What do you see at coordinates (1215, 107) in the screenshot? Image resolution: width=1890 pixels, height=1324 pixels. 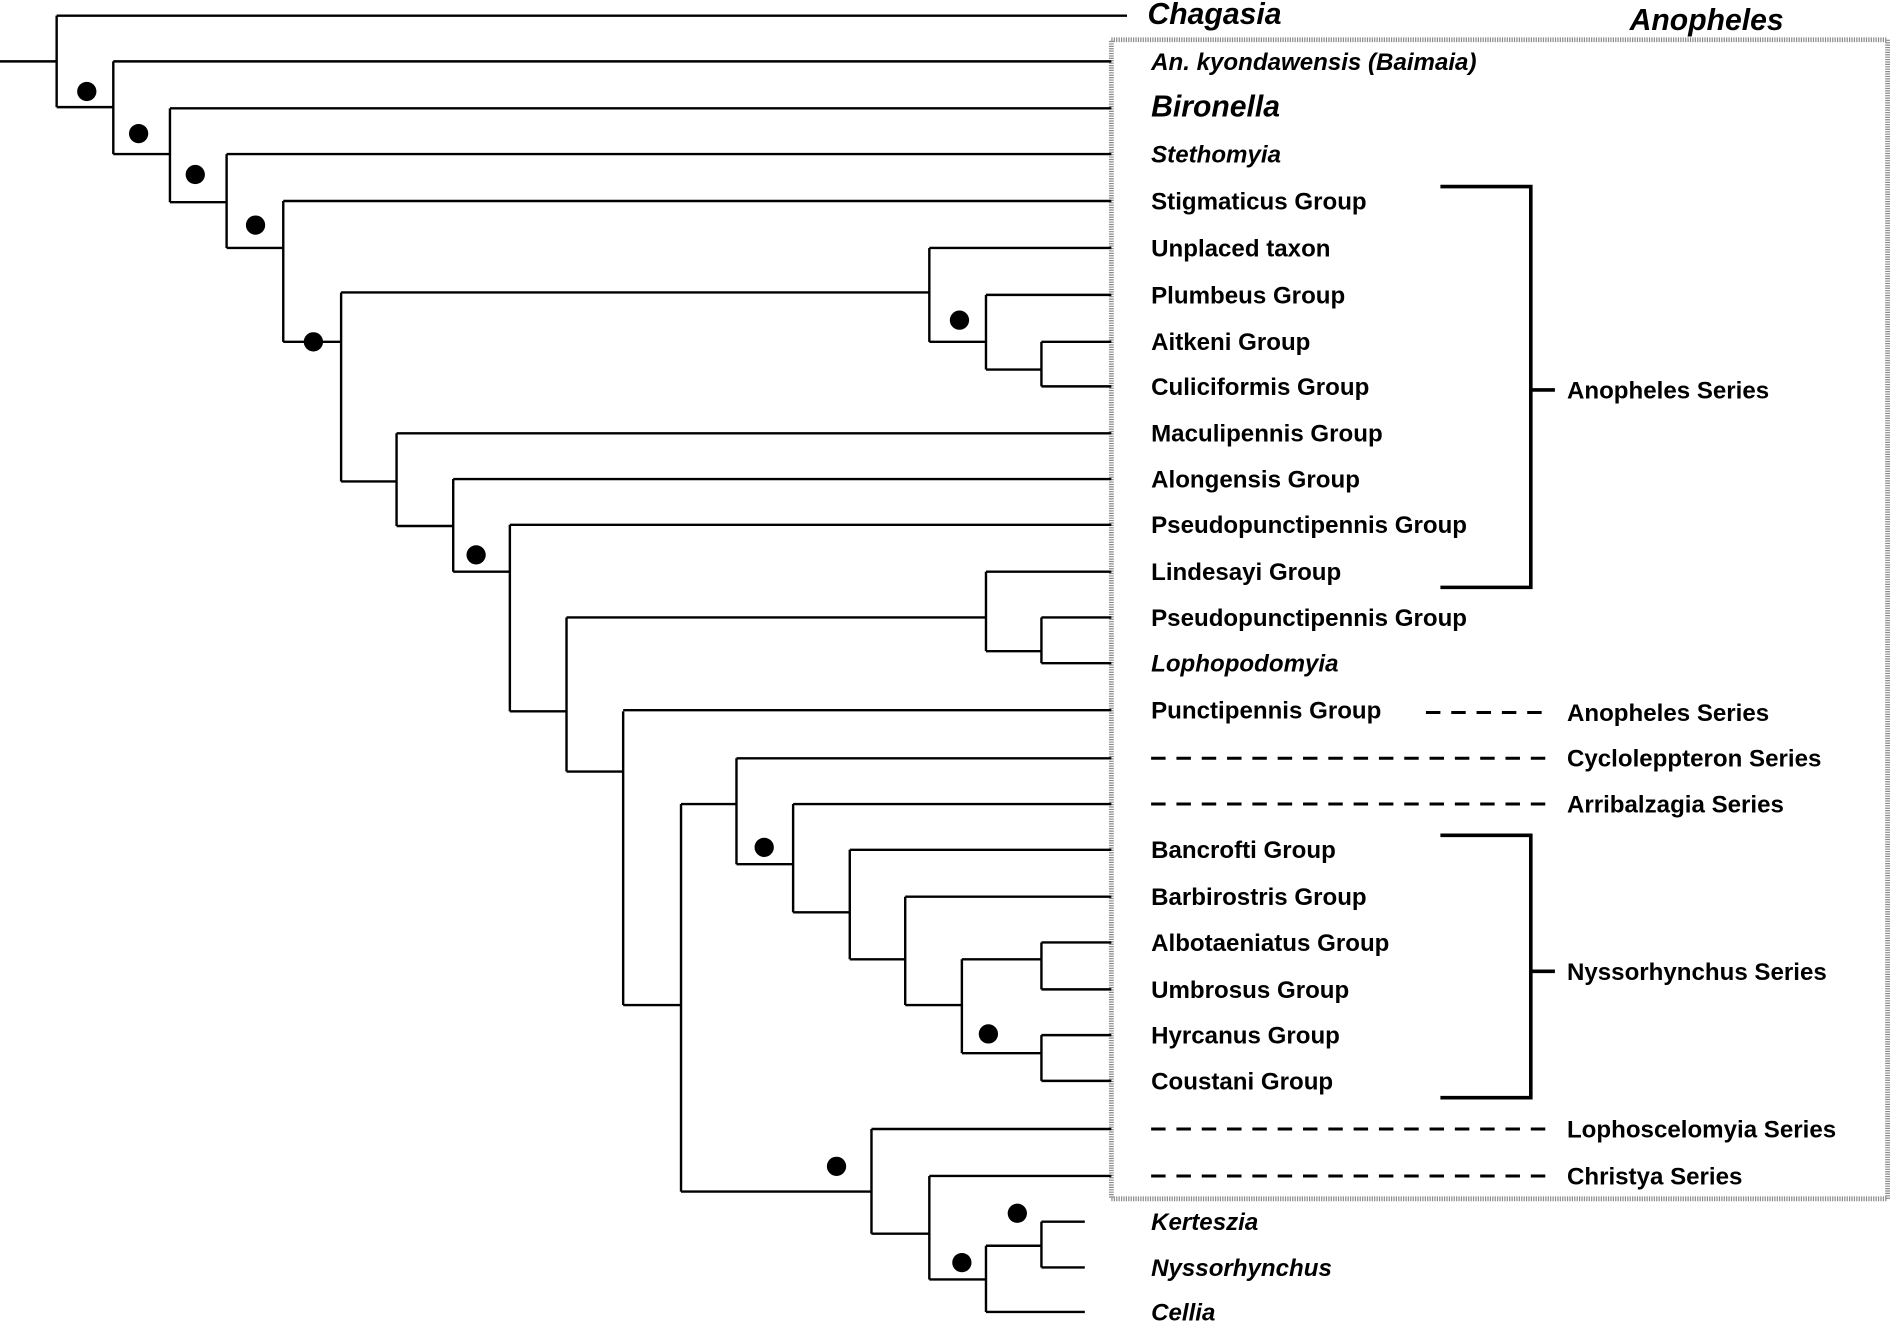 I see `taxon-label: Bironella` at bounding box center [1215, 107].